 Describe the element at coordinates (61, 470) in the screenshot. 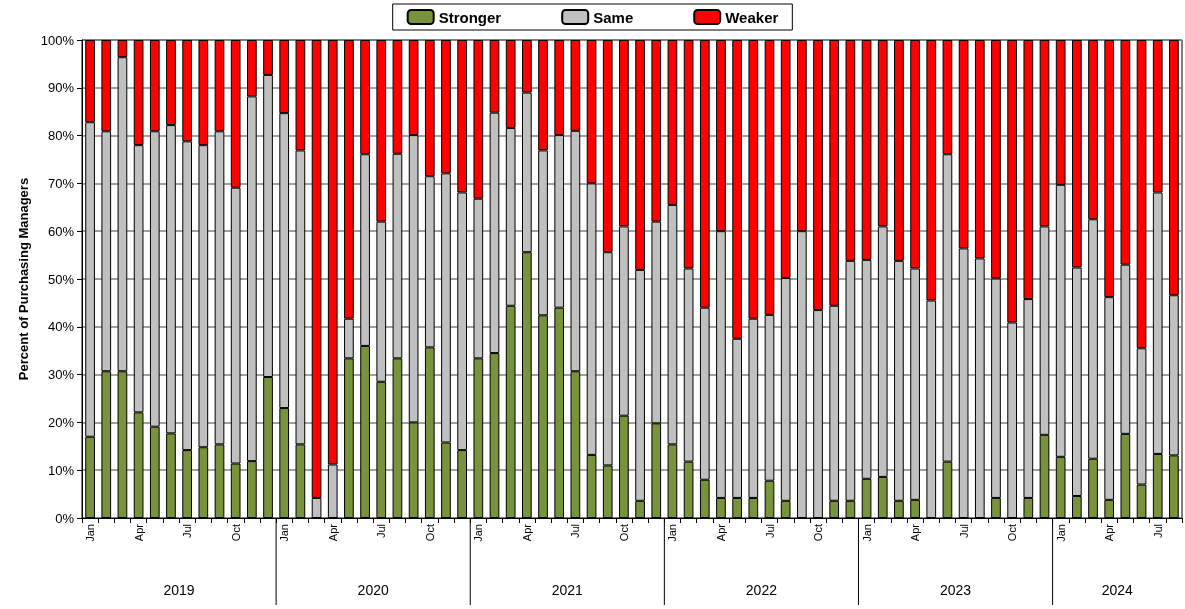

I see `y-tick-label: 10%` at that location.